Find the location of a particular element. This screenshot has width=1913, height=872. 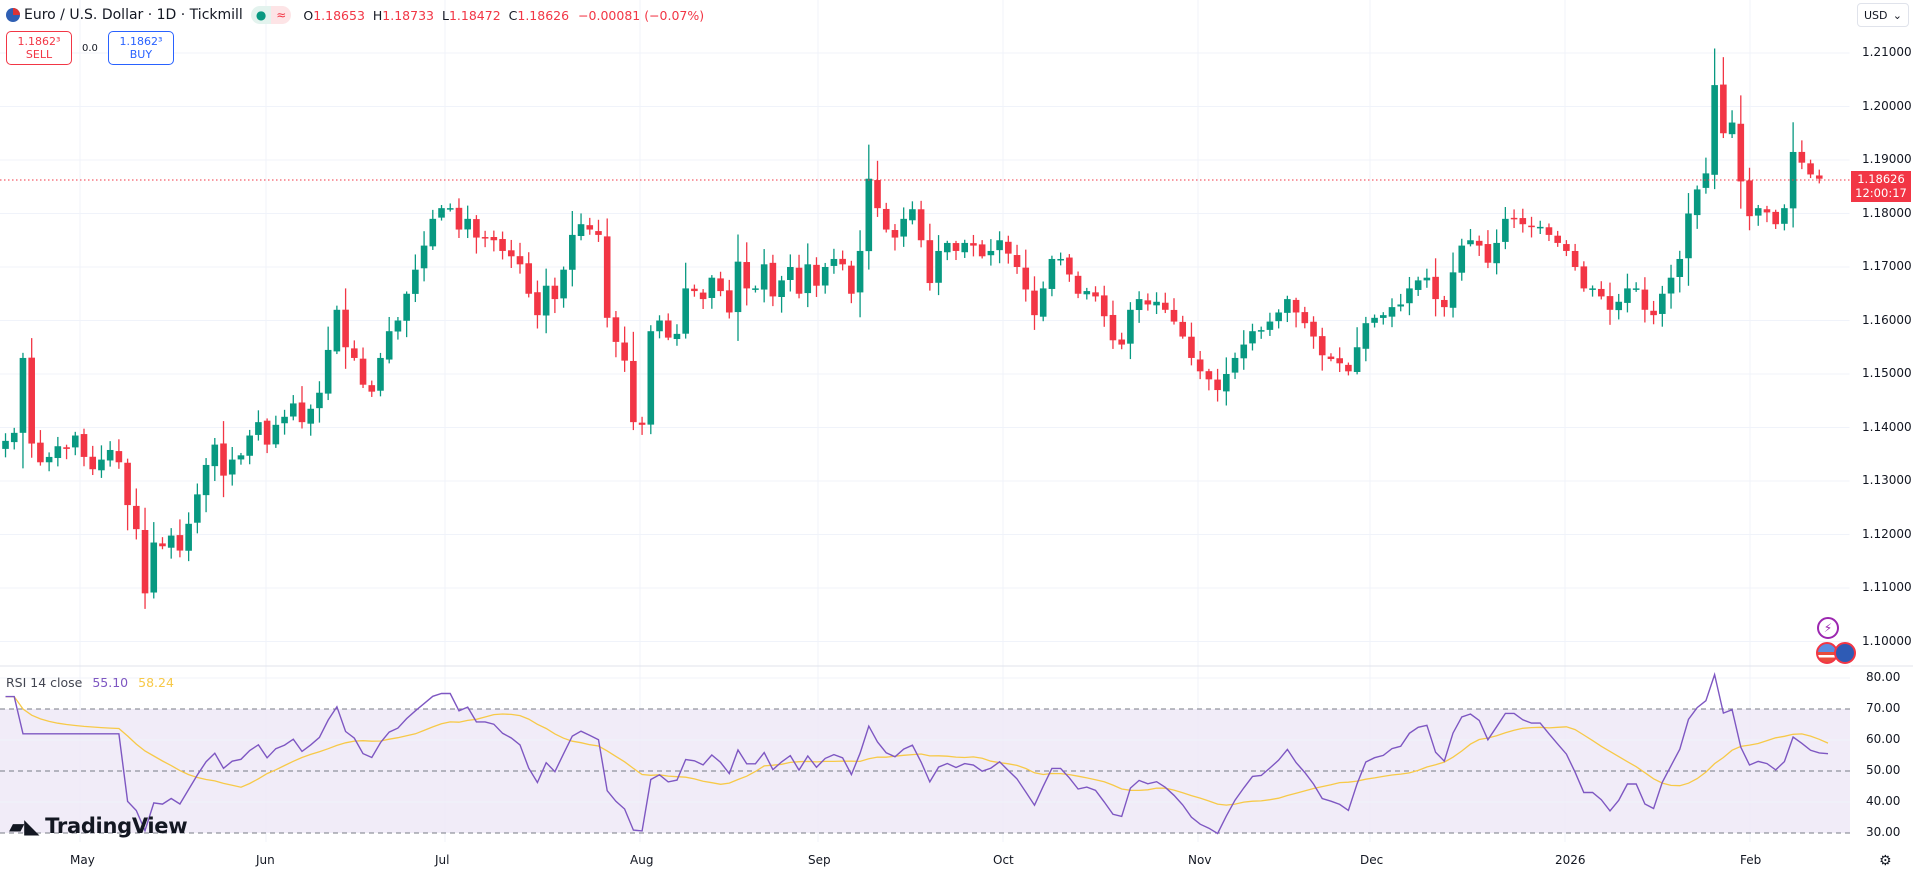

lightning-icon: ⚡ is located at coordinates (1828, 628).